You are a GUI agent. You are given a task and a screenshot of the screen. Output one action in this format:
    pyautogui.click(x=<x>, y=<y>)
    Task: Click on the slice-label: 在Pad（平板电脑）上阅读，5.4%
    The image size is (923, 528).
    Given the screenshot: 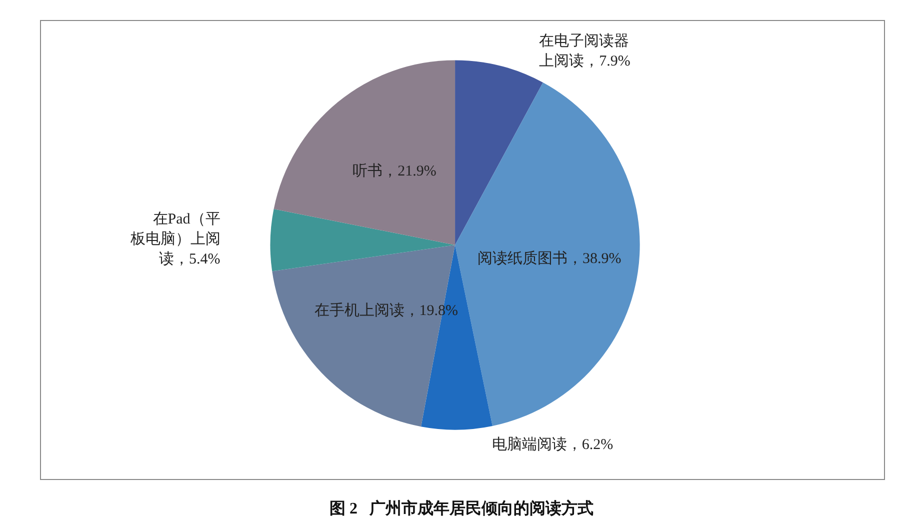 What is the action you would take?
    pyautogui.click(x=174, y=239)
    